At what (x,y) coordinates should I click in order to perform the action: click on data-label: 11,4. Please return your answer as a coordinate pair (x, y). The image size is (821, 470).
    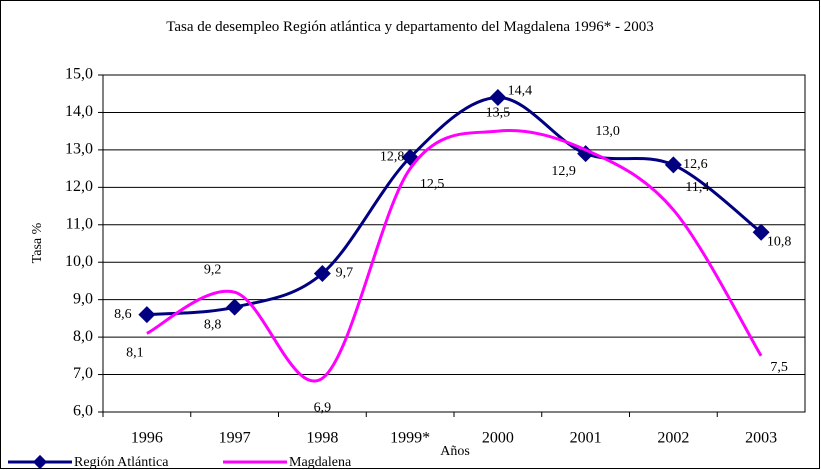
    Looking at the image, I should click on (697, 187).